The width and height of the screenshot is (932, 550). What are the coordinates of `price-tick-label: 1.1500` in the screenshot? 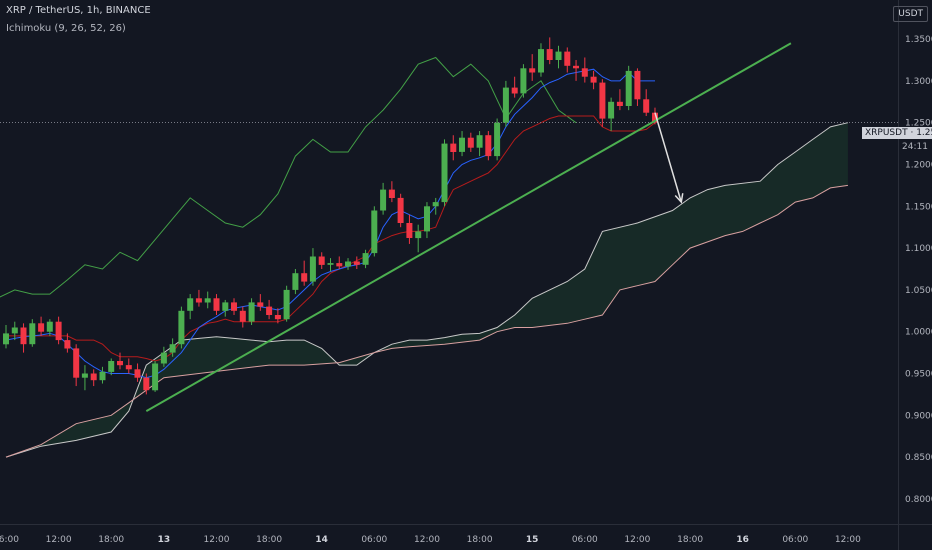 It's located at (918, 207).